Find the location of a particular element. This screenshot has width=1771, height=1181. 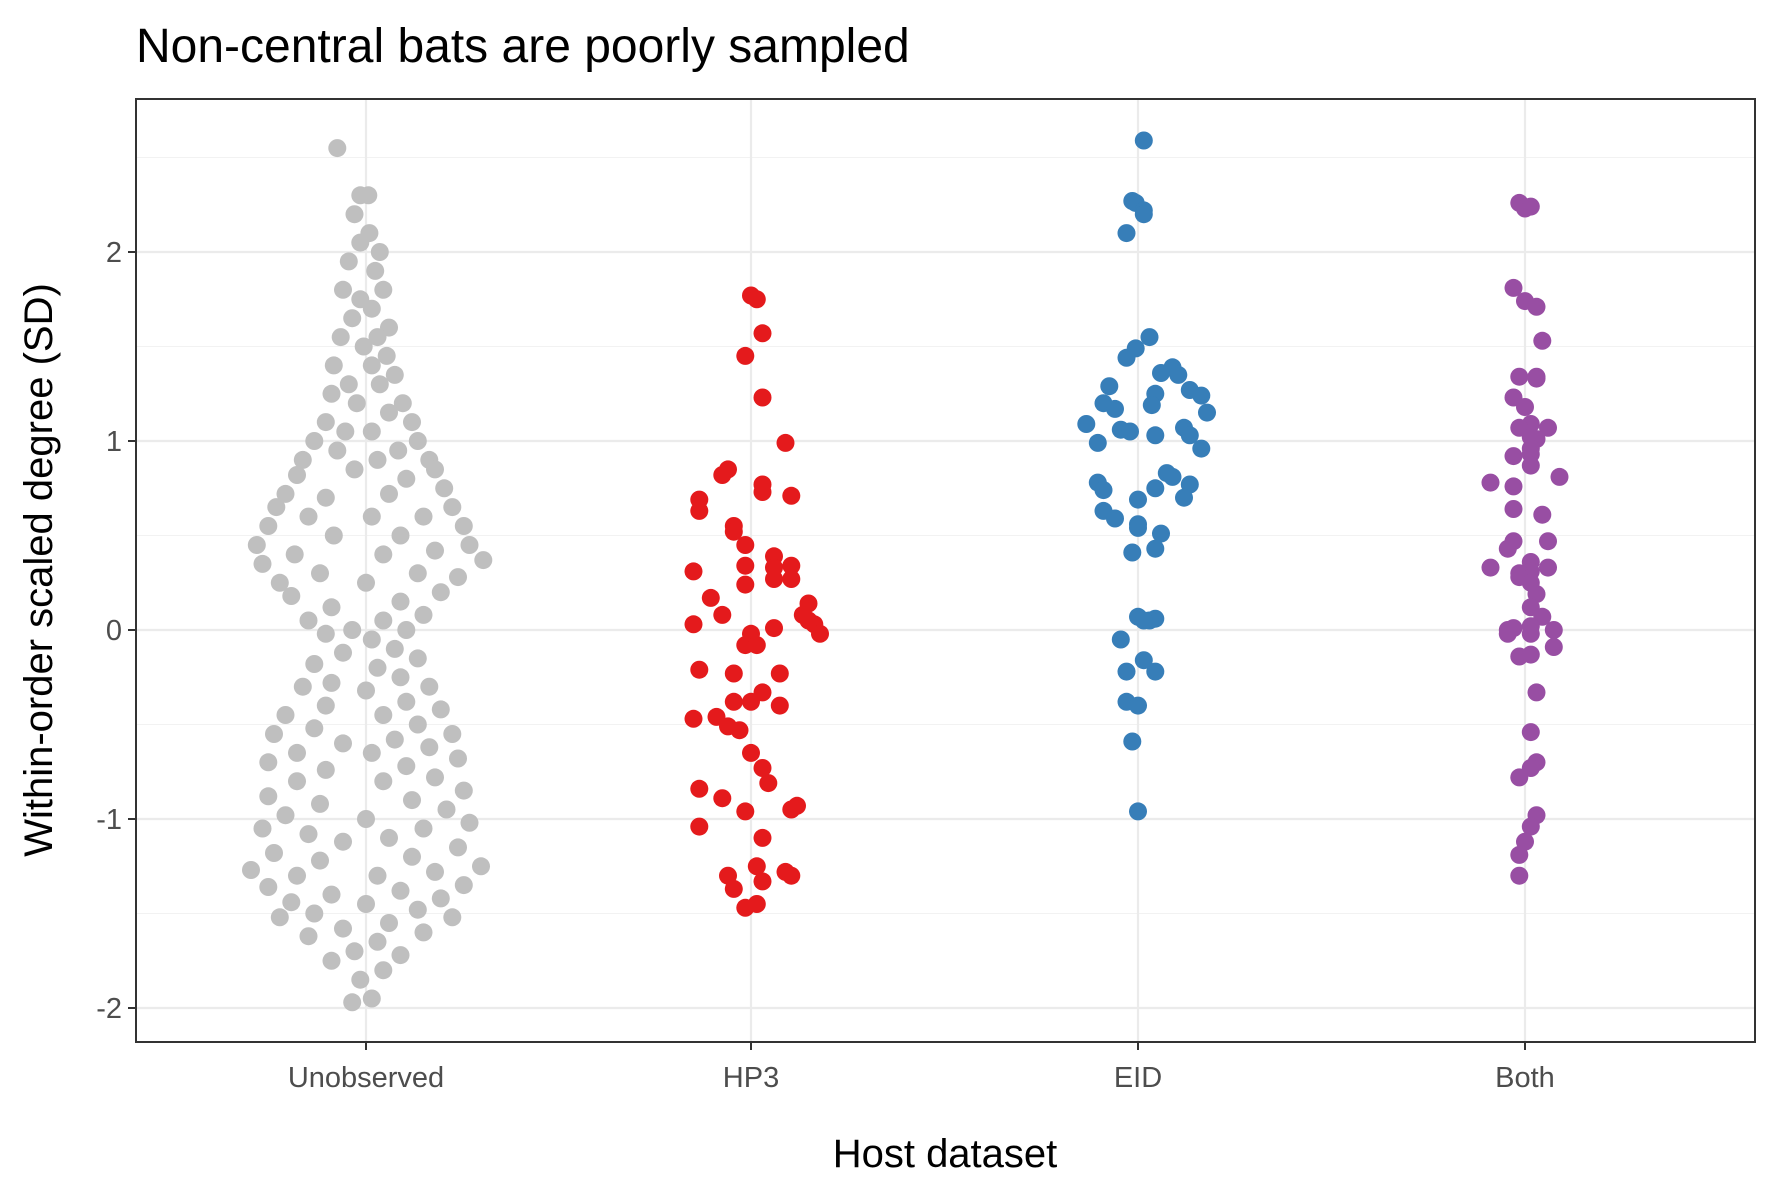

y-tick-label: 2 is located at coordinates (114, 253).